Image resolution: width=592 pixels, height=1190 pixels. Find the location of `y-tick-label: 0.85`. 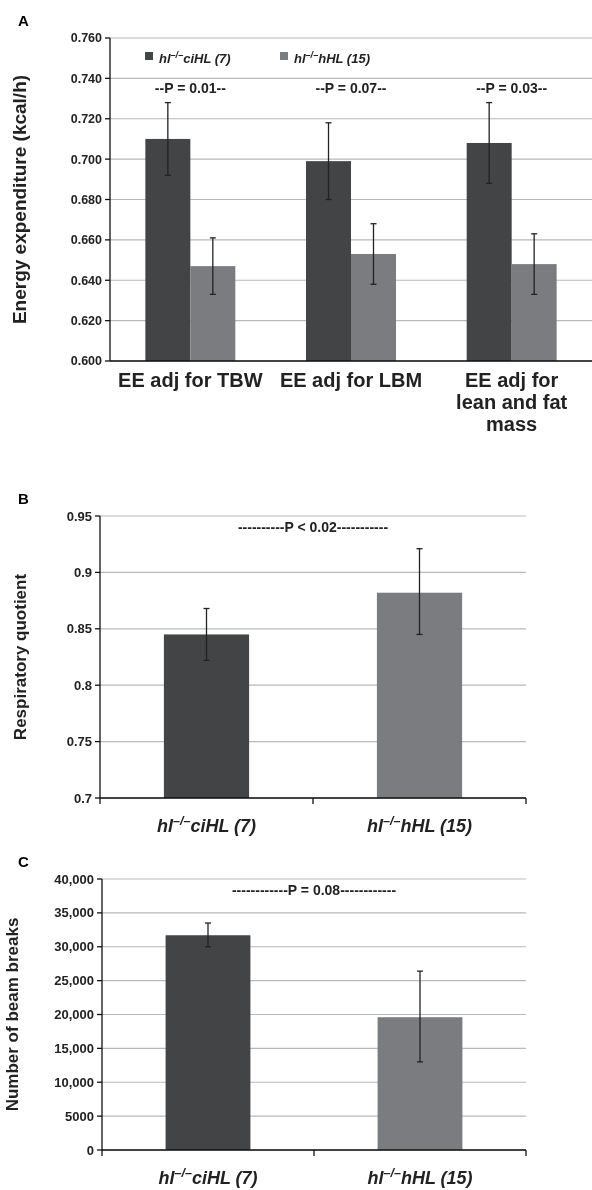

y-tick-label: 0.85 is located at coordinates (79, 629).